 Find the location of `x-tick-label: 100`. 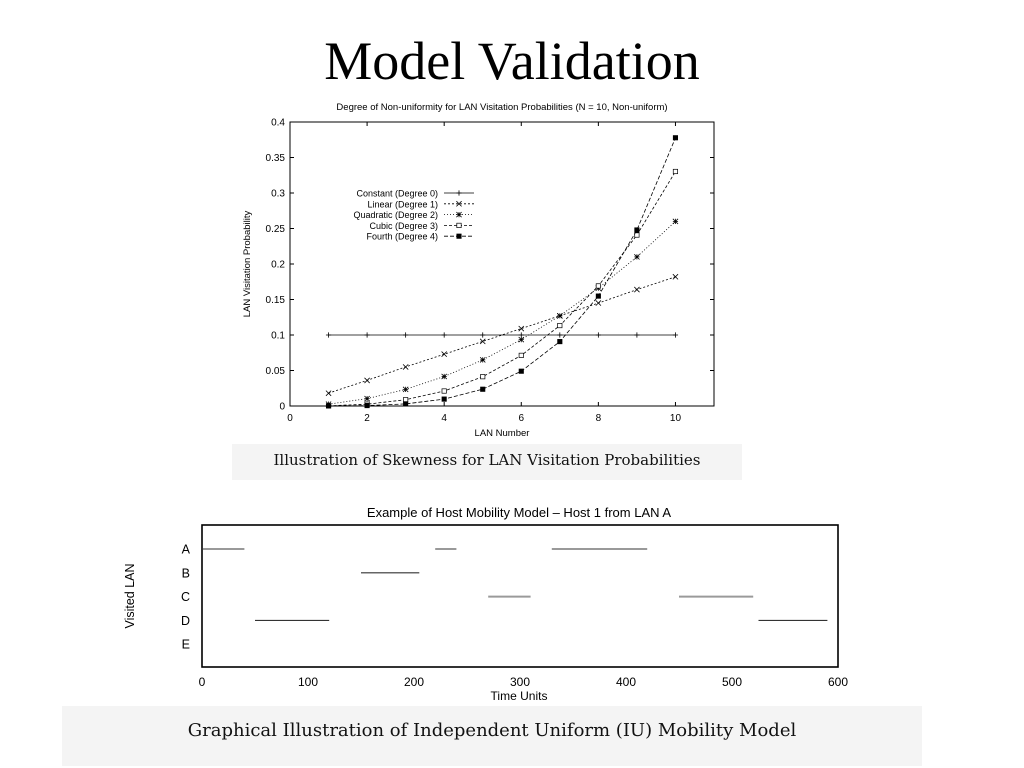

x-tick-label: 100 is located at coordinates (308, 682).